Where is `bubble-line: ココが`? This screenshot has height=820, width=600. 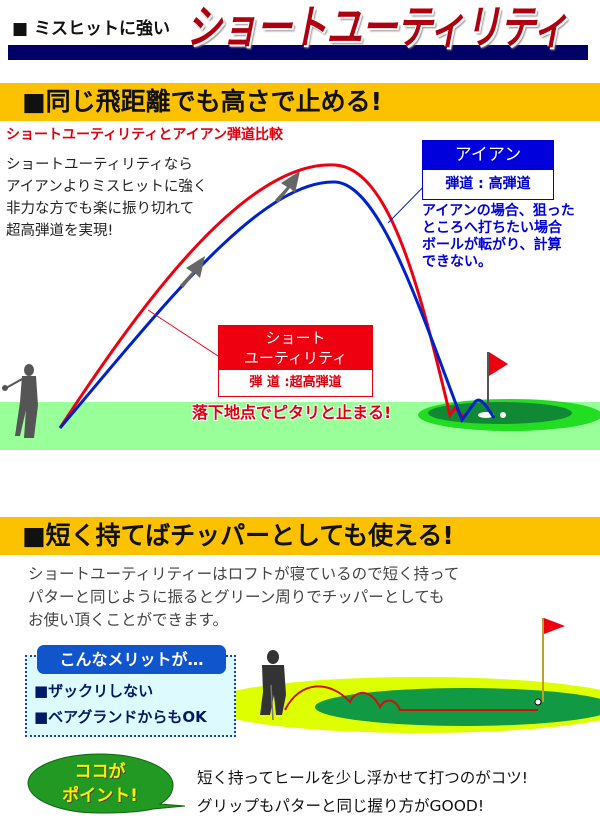
bubble-line: ココが is located at coordinates (100, 772).